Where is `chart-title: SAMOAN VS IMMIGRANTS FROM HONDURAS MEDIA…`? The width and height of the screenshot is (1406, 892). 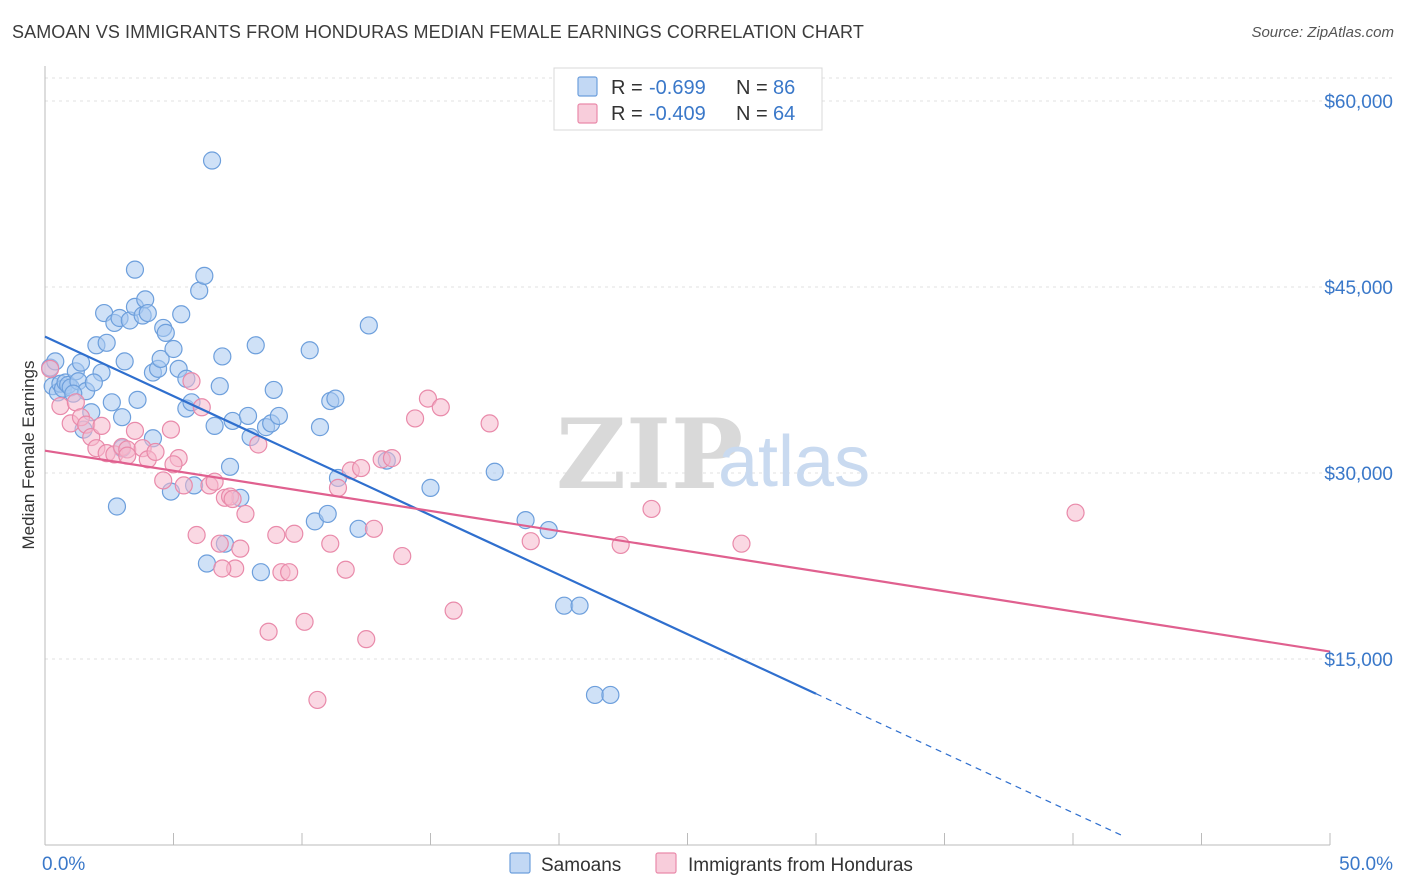
chart-title: SAMOAN VS IMMIGRANTS FROM HONDURAS MEDIA… is located at coordinates (438, 32).